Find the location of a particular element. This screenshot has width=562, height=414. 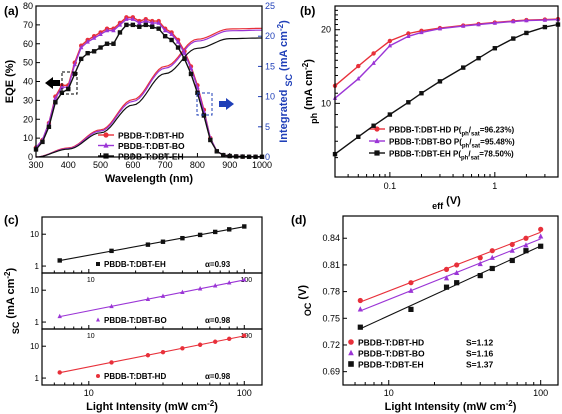

jph-line-square is located at coordinates (446, 89).